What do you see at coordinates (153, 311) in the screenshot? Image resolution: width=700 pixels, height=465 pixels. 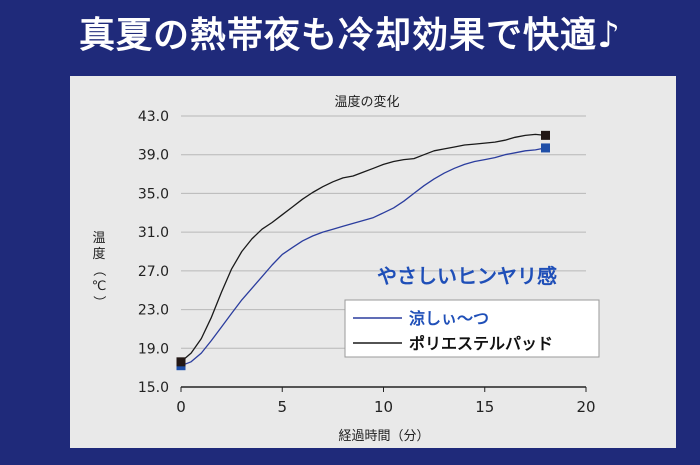 I see `y-tick-label: 23.0` at bounding box center [153, 311].